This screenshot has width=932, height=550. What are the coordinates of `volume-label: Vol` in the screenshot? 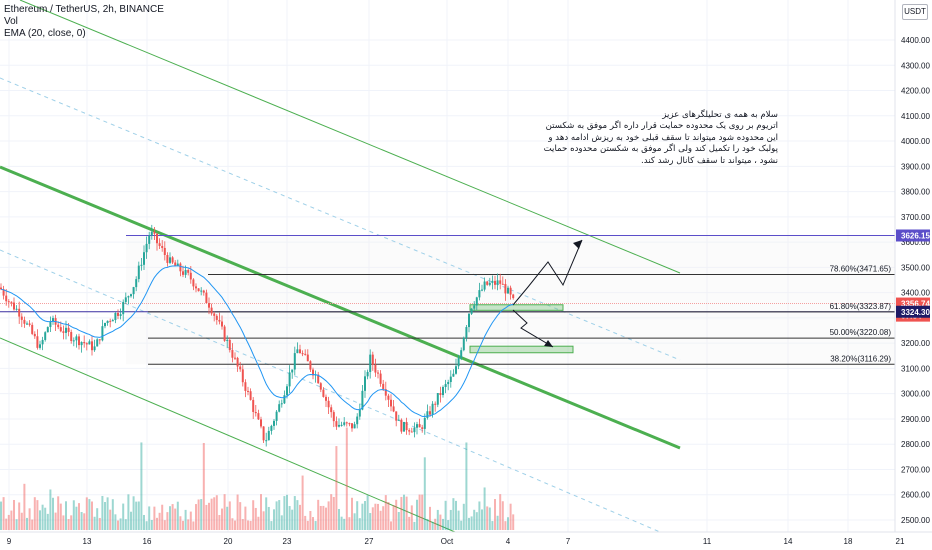 It's located at (11, 21).